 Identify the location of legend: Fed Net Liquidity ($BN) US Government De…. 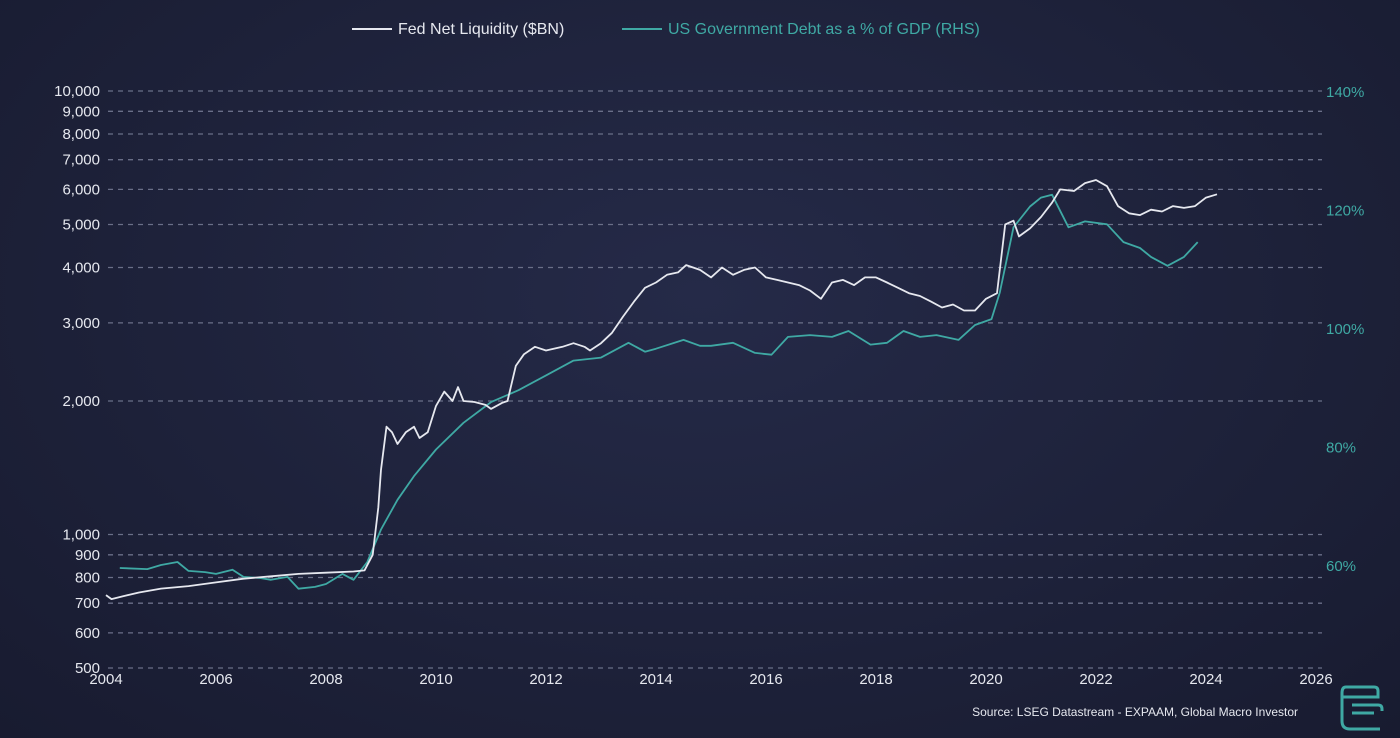
(666, 29).